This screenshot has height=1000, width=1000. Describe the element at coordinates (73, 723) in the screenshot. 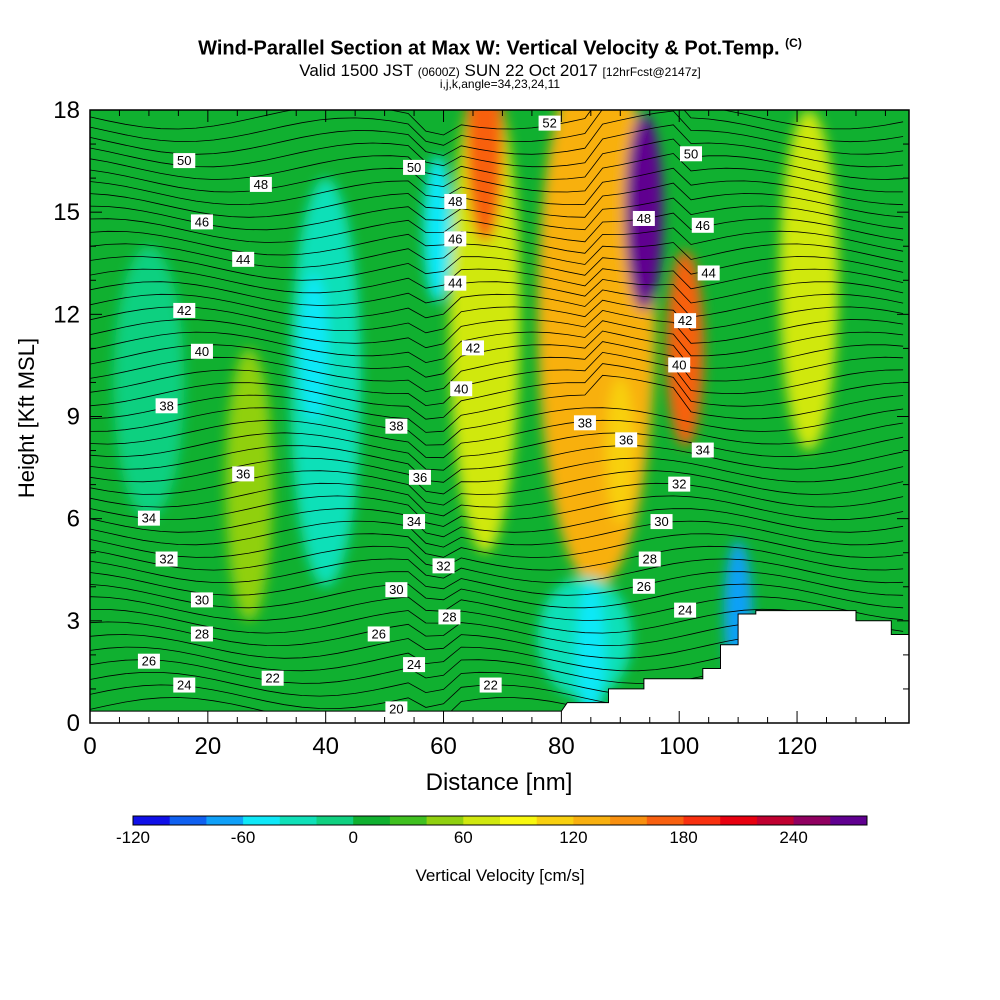

I see `y-tick-label: 0` at that location.